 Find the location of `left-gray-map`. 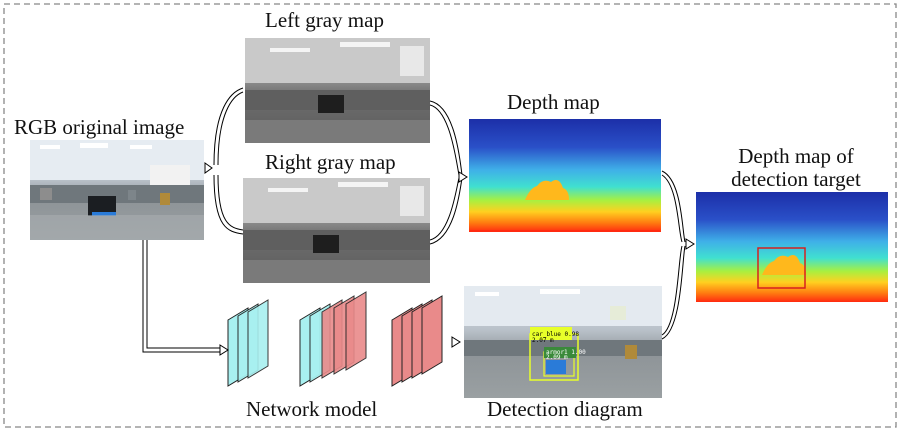

left-gray-map is located at coordinates (337, 90).